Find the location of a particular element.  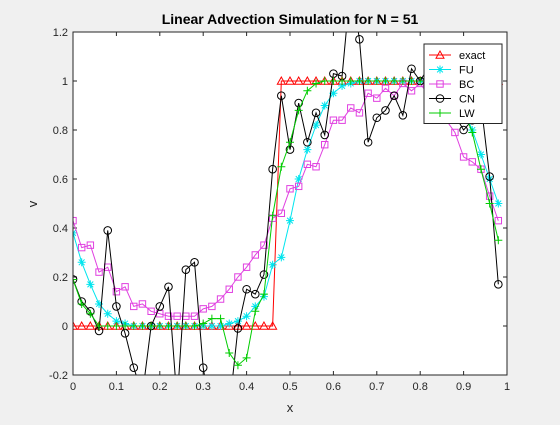

legend-item-exact: exact is located at coordinates (457, 55).